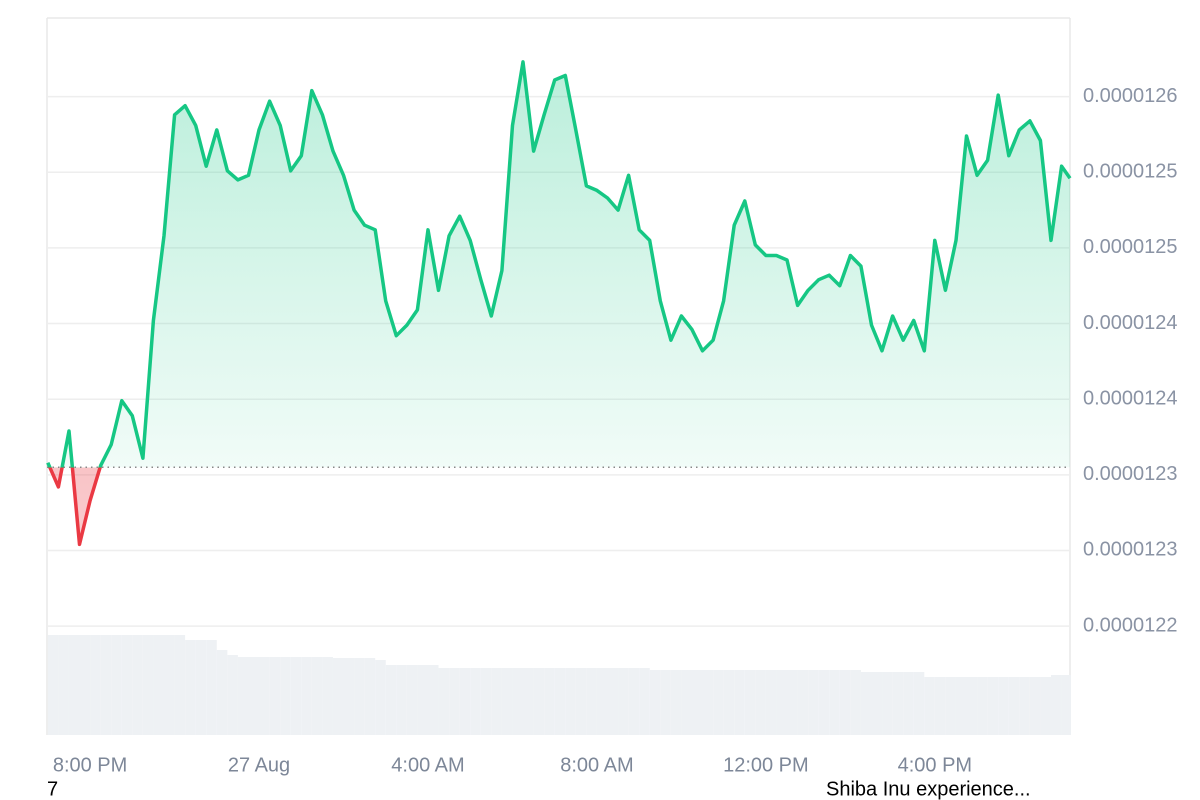 Image resolution: width=1200 pixels, height=800 pixels. Describe the element at coordinates (52, 789) in the screenshot. I see `footer-left: 7` at that location.